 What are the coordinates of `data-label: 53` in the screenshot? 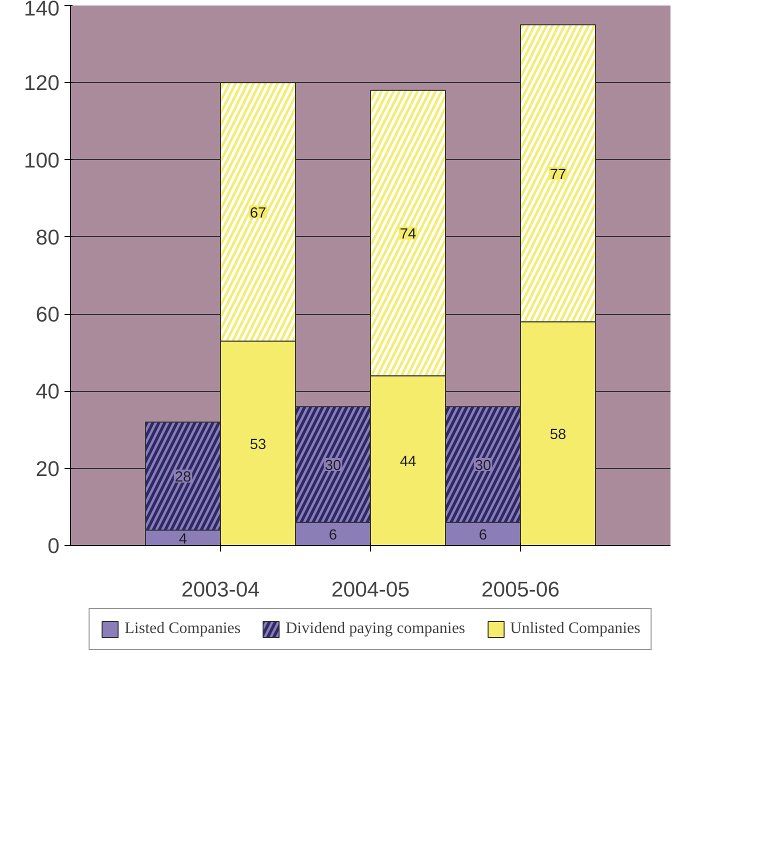 It's located at (258, 444).